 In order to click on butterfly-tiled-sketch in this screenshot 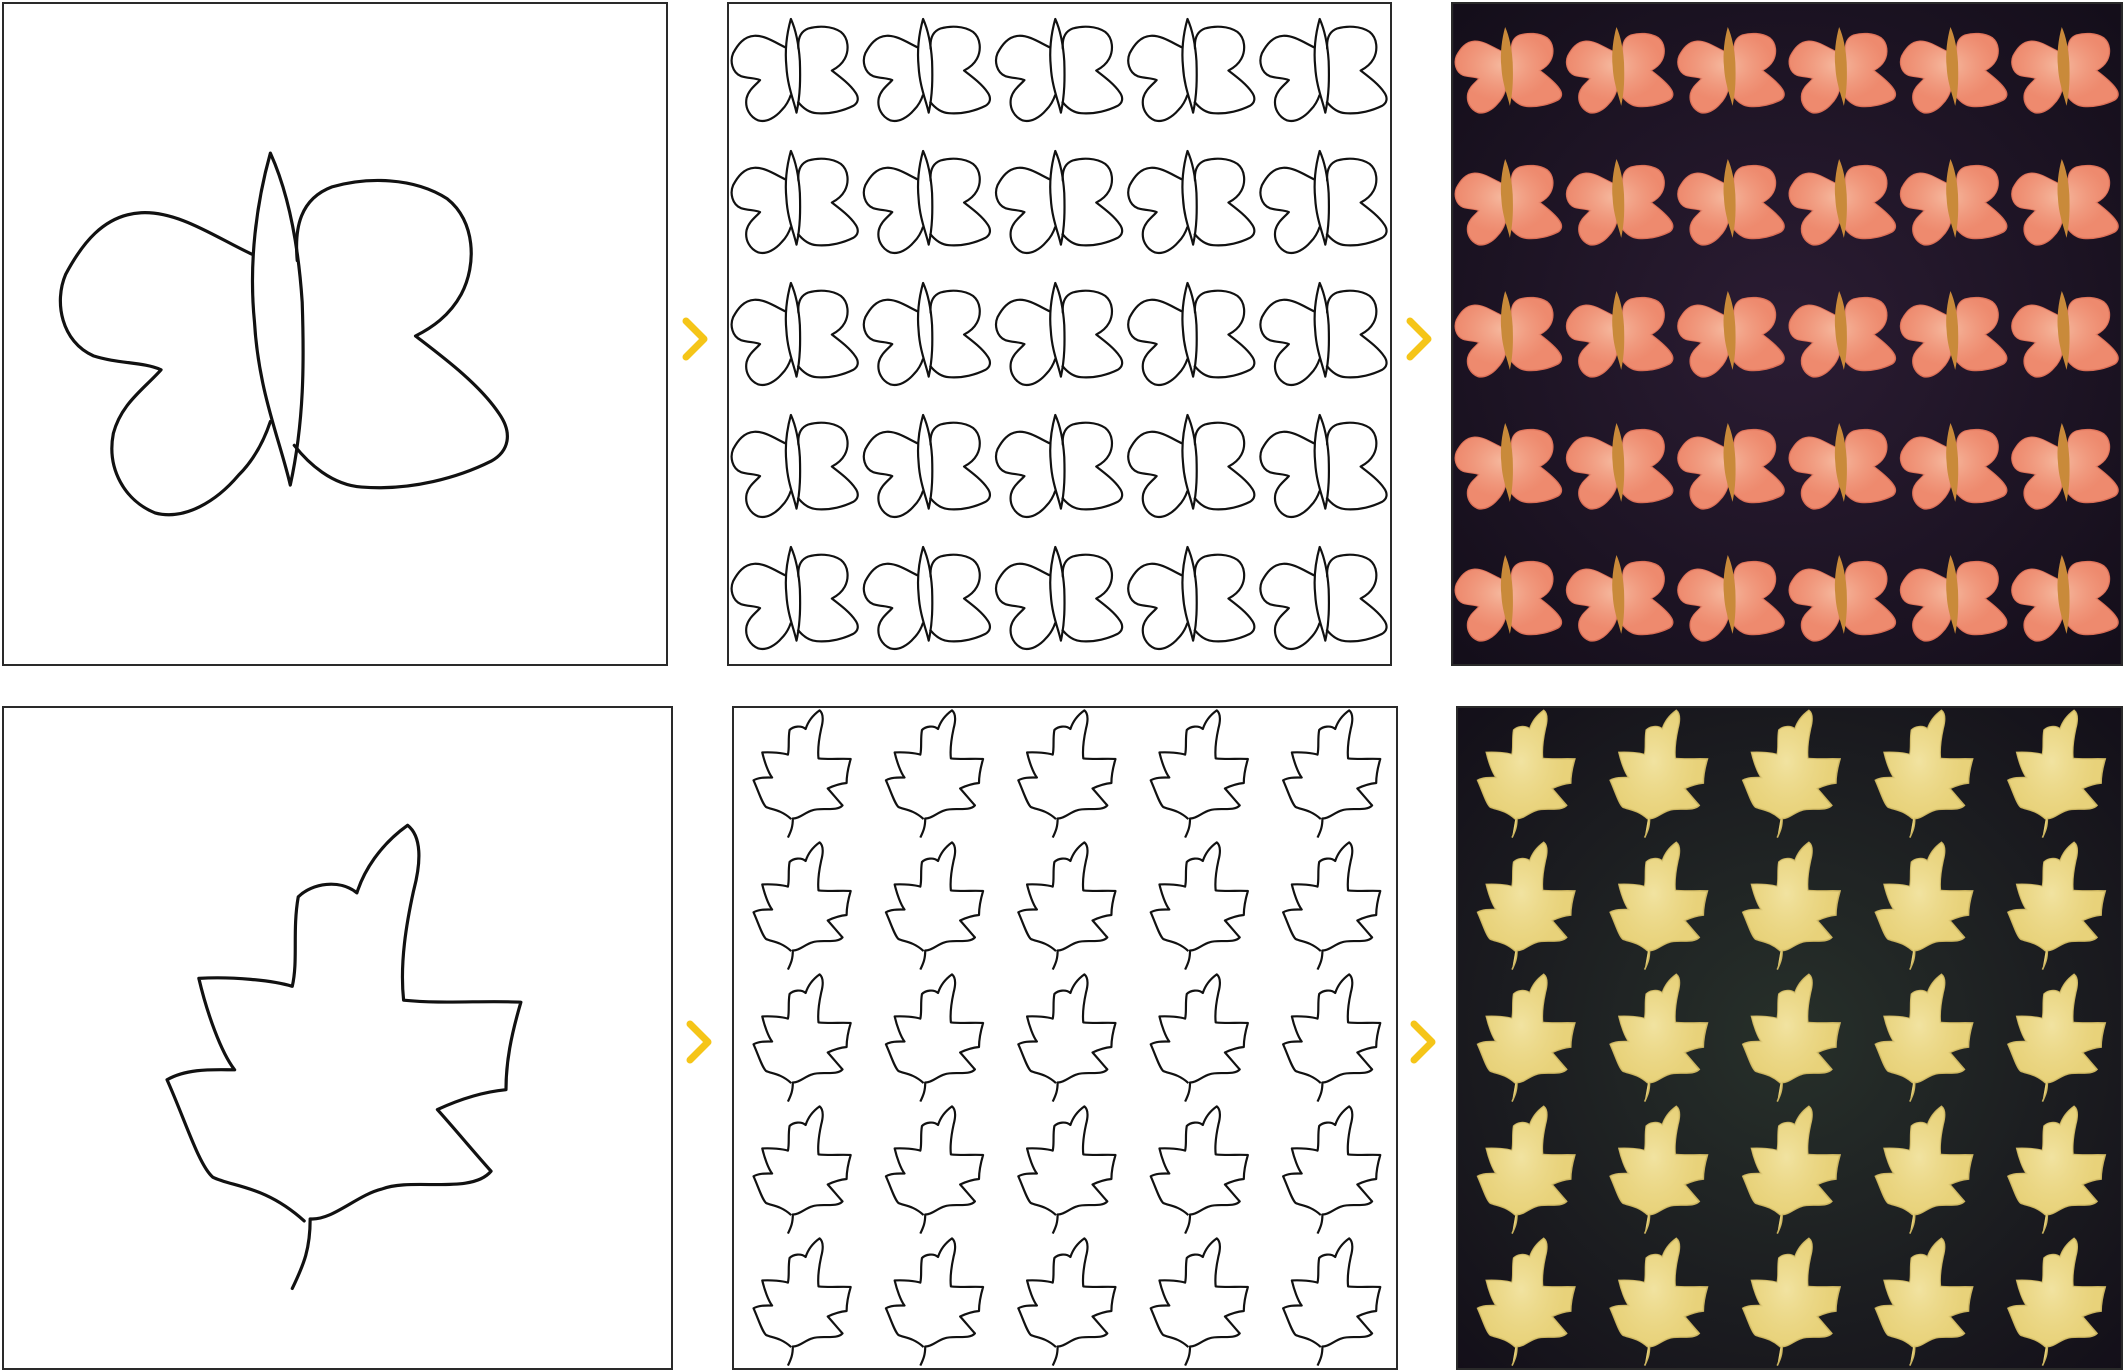, I will do `click(1059, 334)`.